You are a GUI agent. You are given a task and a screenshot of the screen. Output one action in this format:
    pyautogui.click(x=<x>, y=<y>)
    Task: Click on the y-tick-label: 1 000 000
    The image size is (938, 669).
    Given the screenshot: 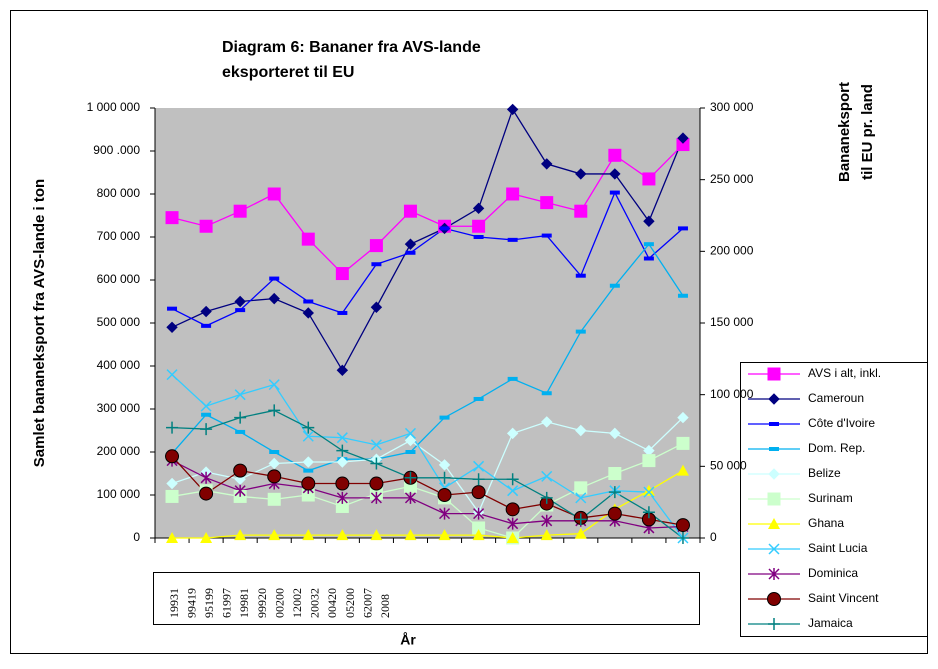 What is the action you would take?
    pyautogui.click(x=114, y=107)
    